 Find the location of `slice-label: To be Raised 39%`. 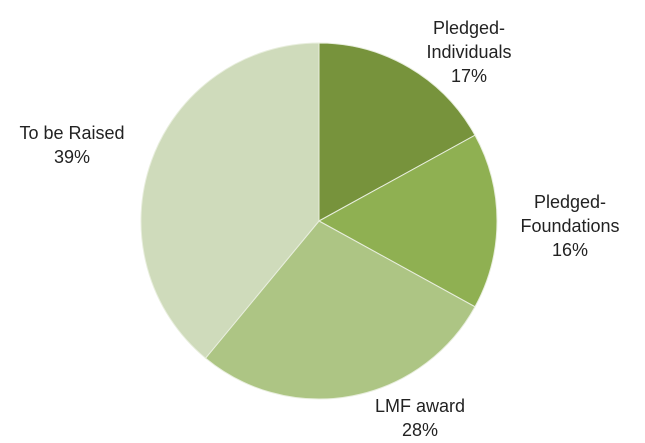

slice-label: To be Raised 39% is located at coordinates (72, 145).